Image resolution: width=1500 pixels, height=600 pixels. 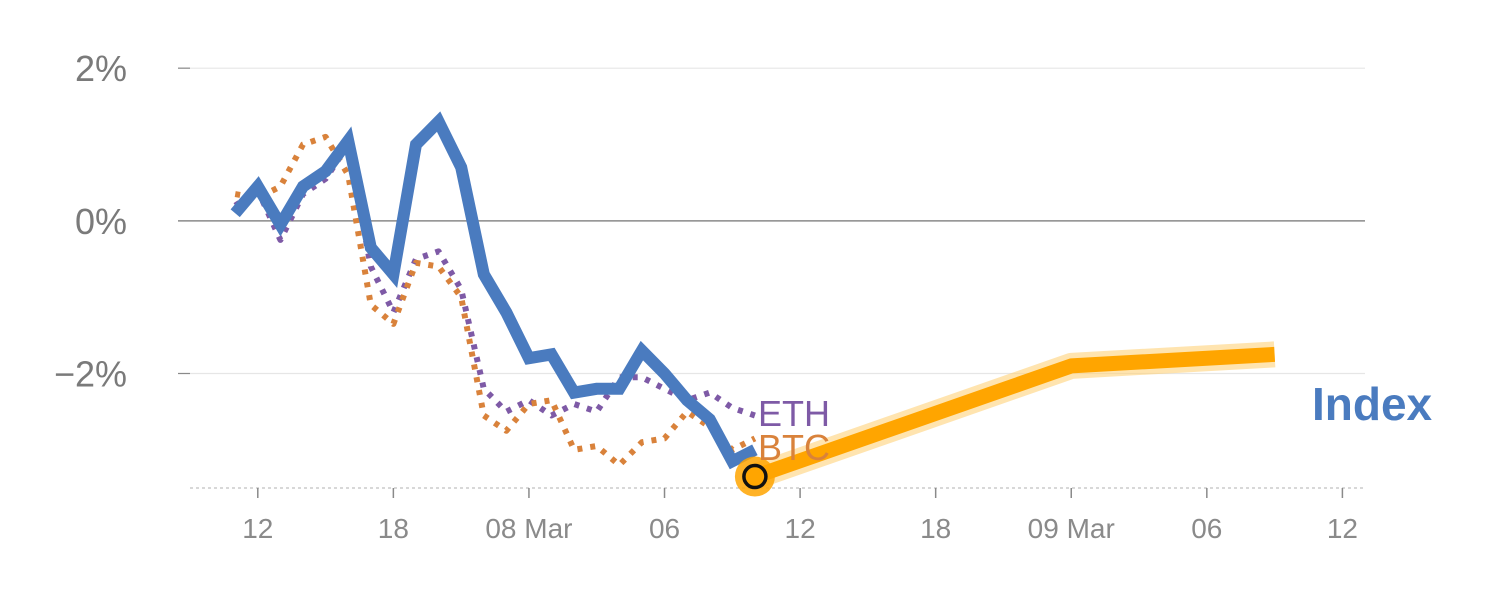 I want to click on y-tick-label: 0%, so click(x=101, y=221).